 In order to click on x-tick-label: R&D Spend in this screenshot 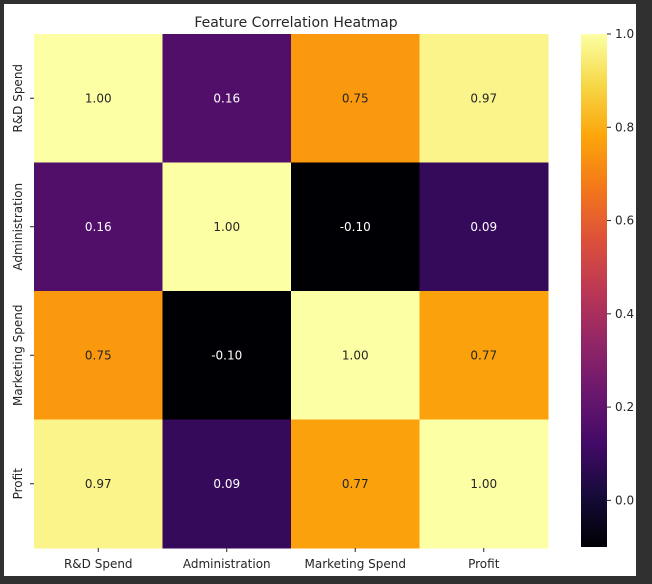, I will do `click(98, 564)`.